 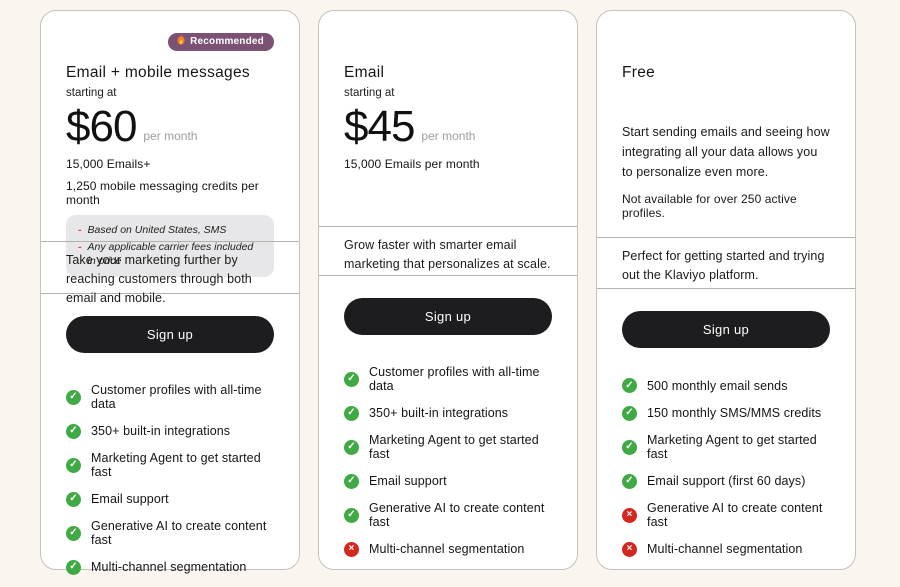 I want to click on price-value: $60, so click(x=101, y=126).